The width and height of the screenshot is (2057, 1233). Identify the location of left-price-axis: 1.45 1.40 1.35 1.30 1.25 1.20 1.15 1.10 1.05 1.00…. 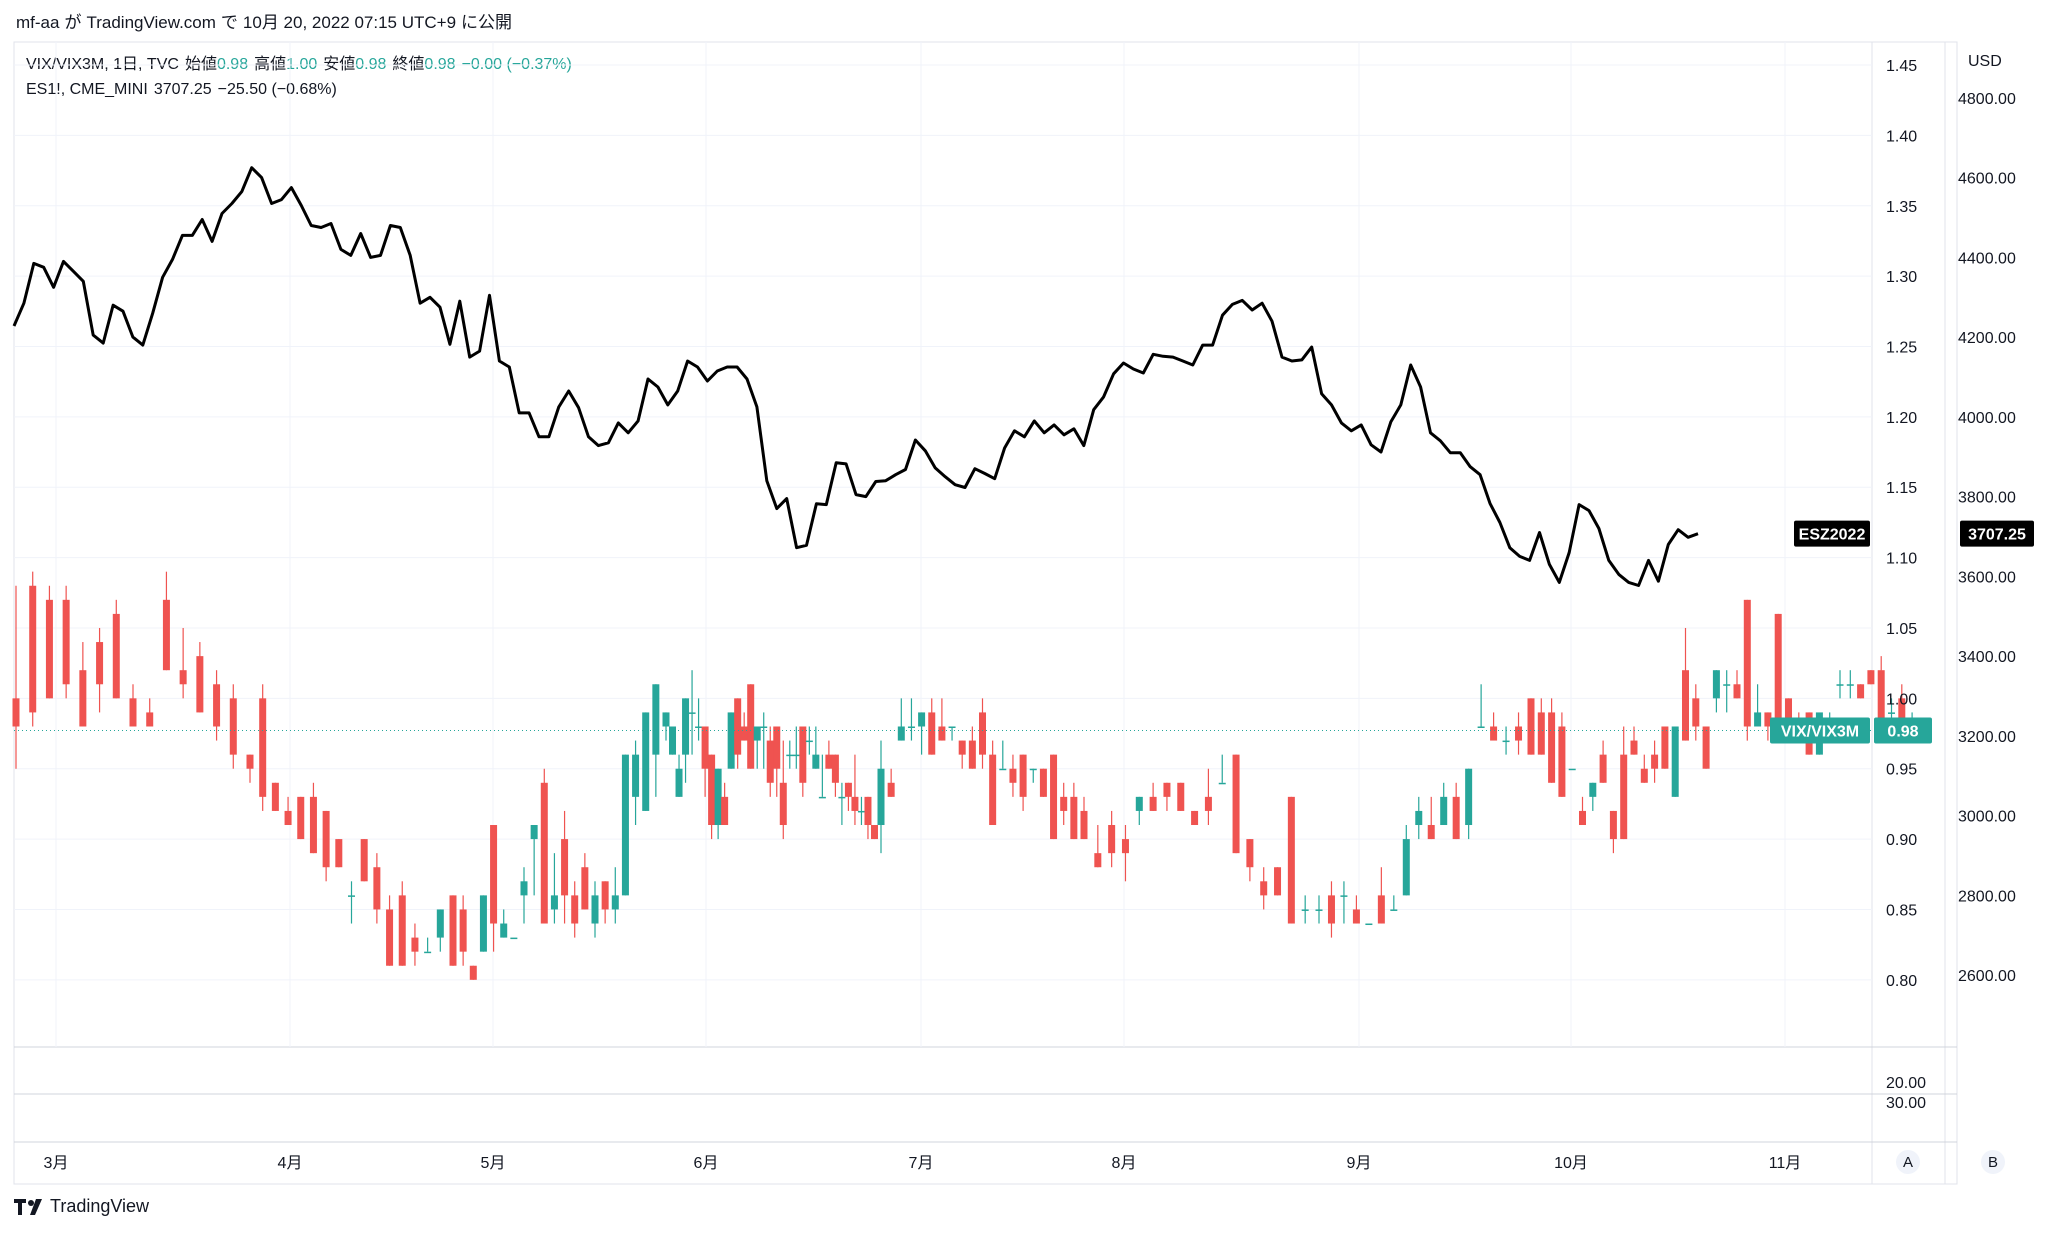
(1901, 524).